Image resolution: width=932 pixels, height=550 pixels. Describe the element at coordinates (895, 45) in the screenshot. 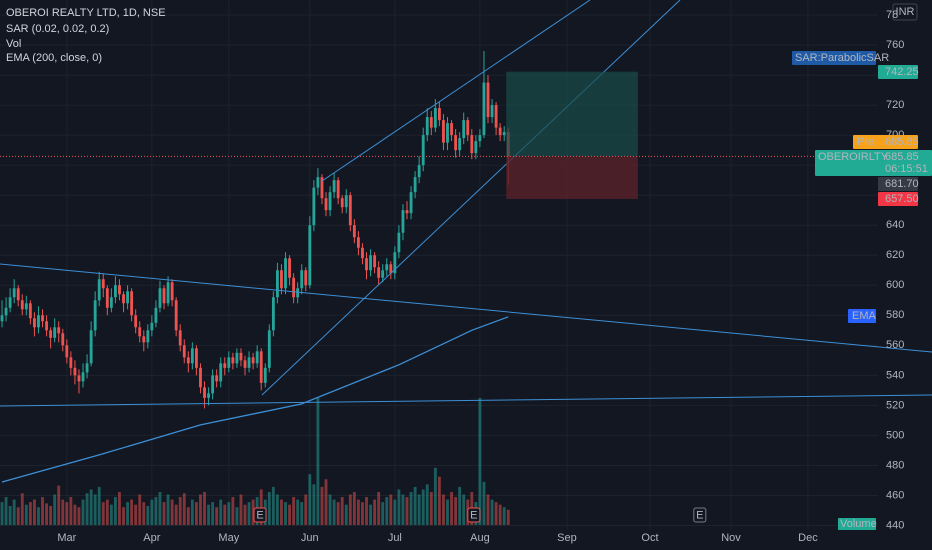

I see `y-tick-label: 760` at that location.